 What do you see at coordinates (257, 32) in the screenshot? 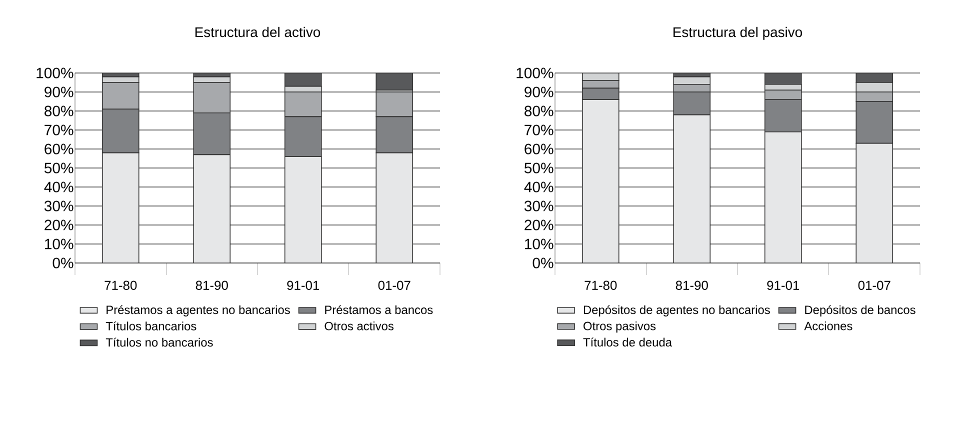
I see `chart-title: Estructura del activo` at bounding box center [257, 32].